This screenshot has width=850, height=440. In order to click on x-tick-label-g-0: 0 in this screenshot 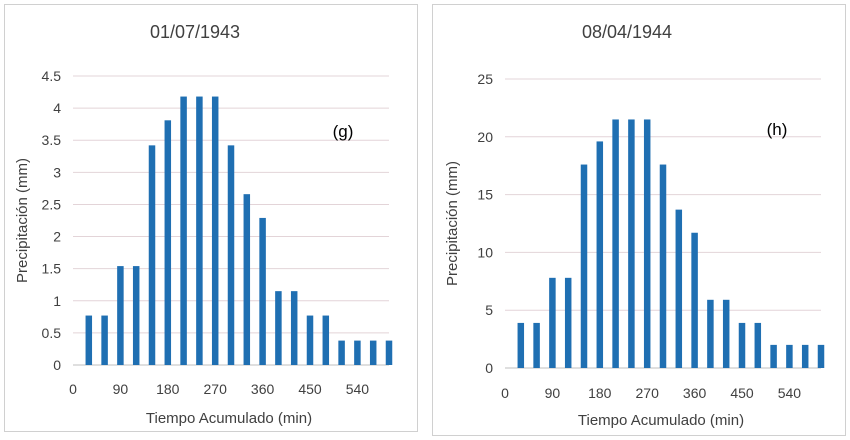, I will do `click(73, 389)`.